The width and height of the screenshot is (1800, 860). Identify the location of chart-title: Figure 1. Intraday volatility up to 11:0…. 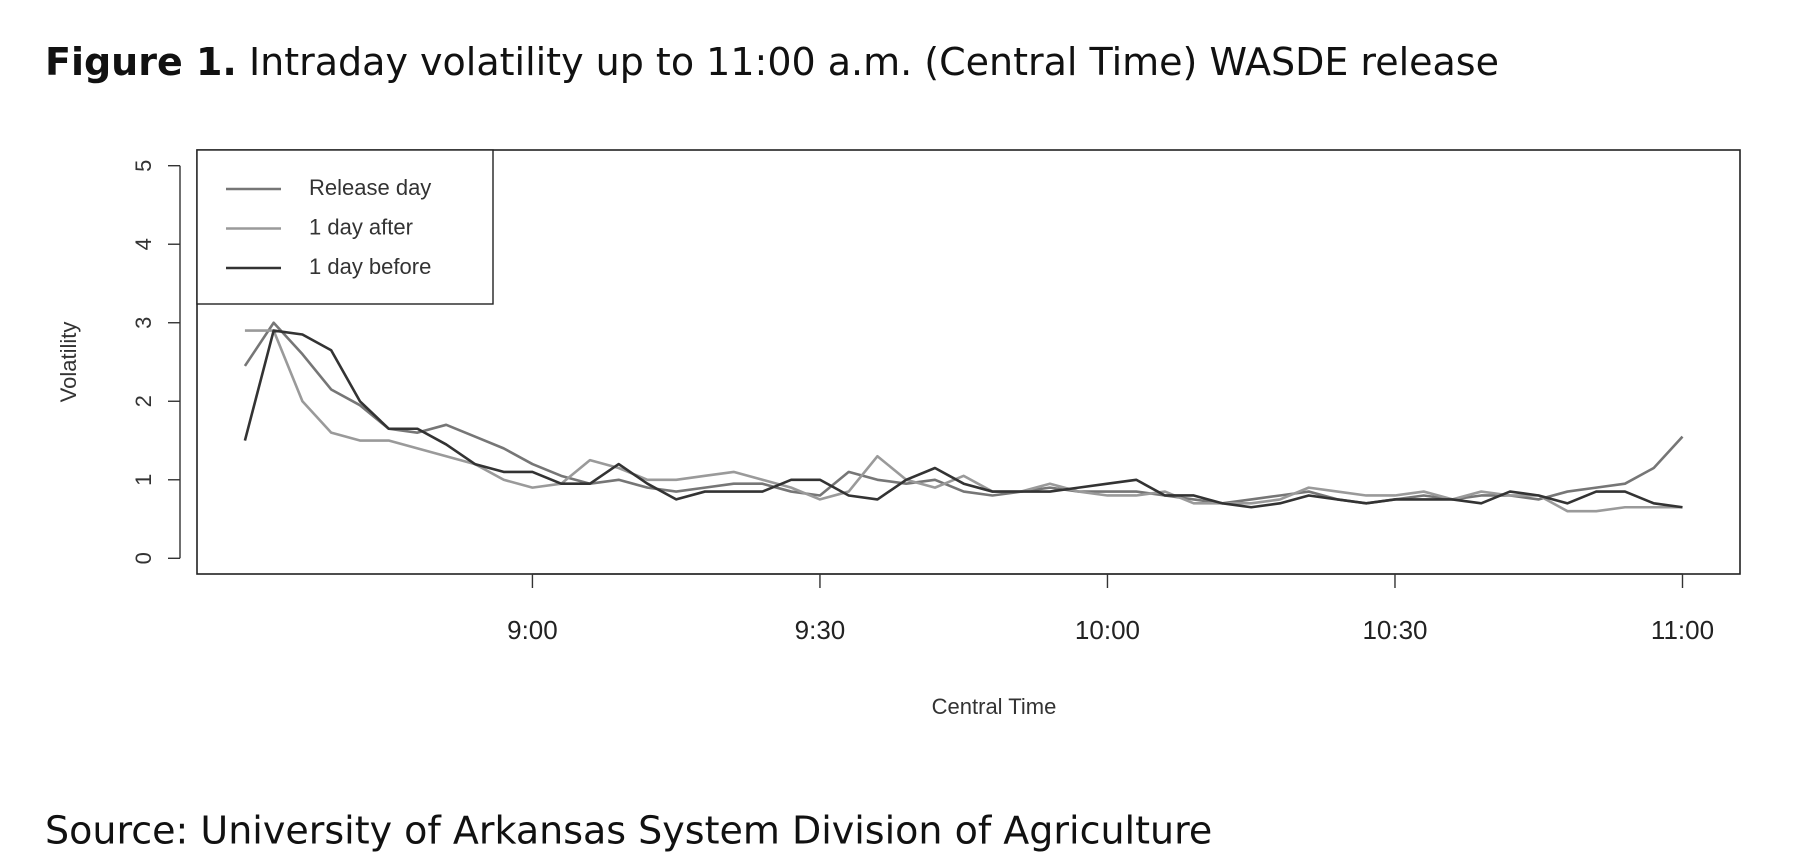
(772, 62).